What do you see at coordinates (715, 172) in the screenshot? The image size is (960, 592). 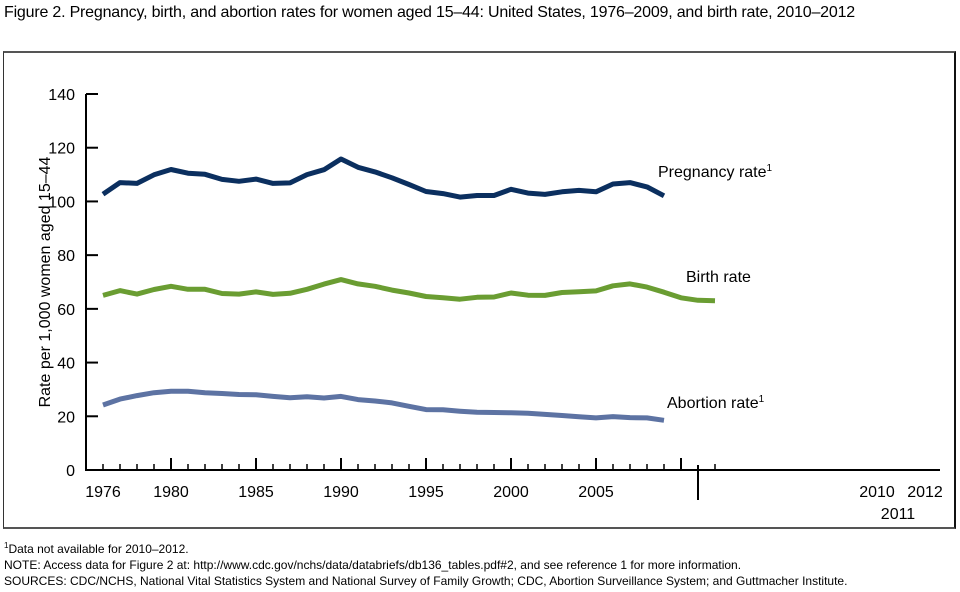 I see `pregnancy-rate-label: Pregnancy rate1` at bounding box center [715, 172].